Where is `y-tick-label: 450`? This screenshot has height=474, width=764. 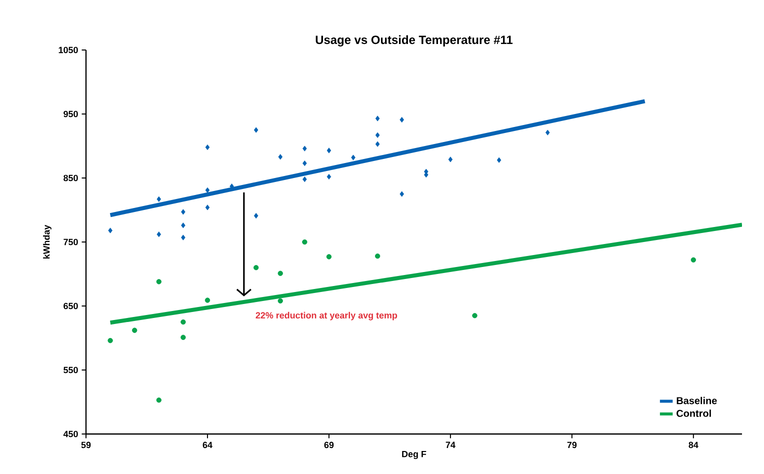 y-tick-label: 450 is located at coordinates (70, 434).